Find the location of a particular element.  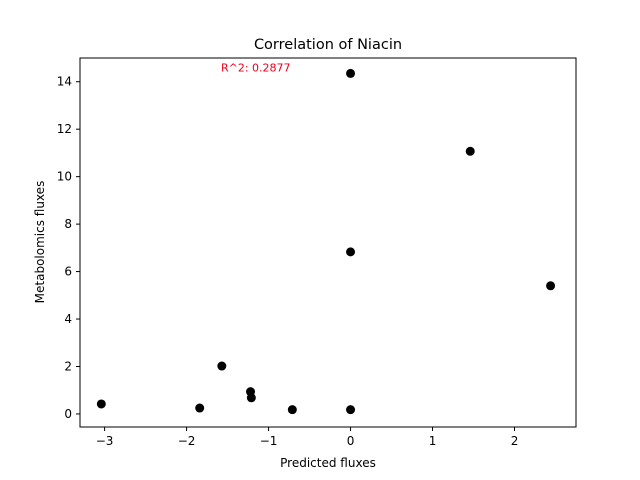

x-axis-label: Predicted fluxes is located at coordinates (328, 463).